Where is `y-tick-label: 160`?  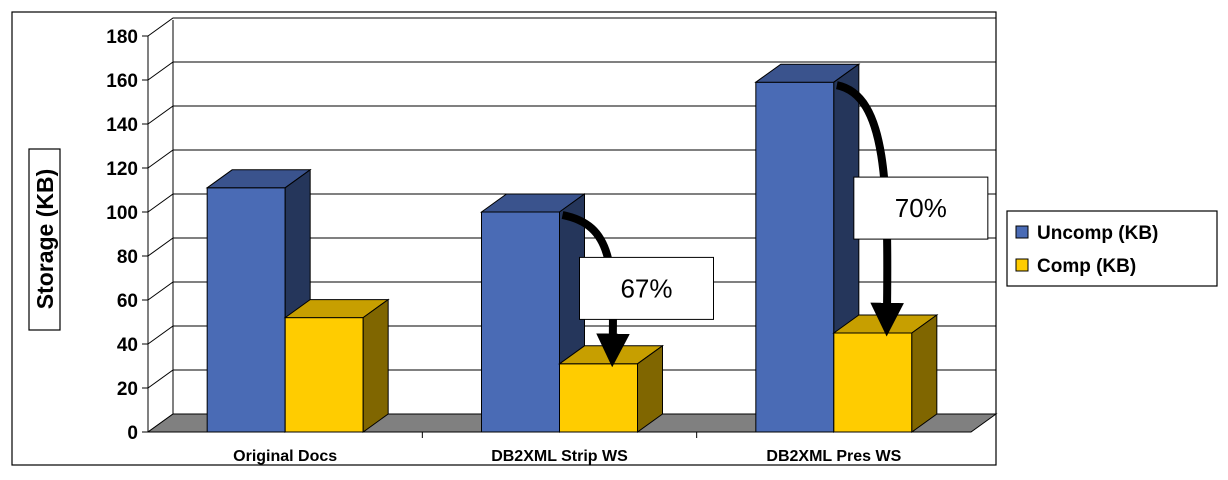
y-tick-label: 160 is located at coordinates (122, 81).